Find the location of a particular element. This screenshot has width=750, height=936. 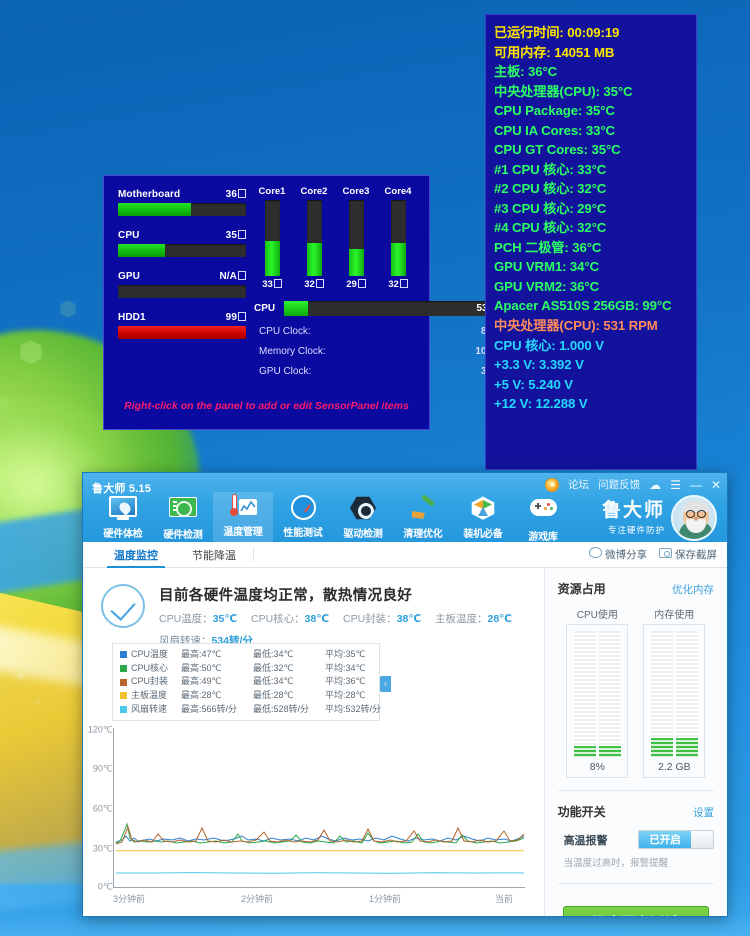

legend-min: 最低:28℃ is located at coordinates (273, 695).